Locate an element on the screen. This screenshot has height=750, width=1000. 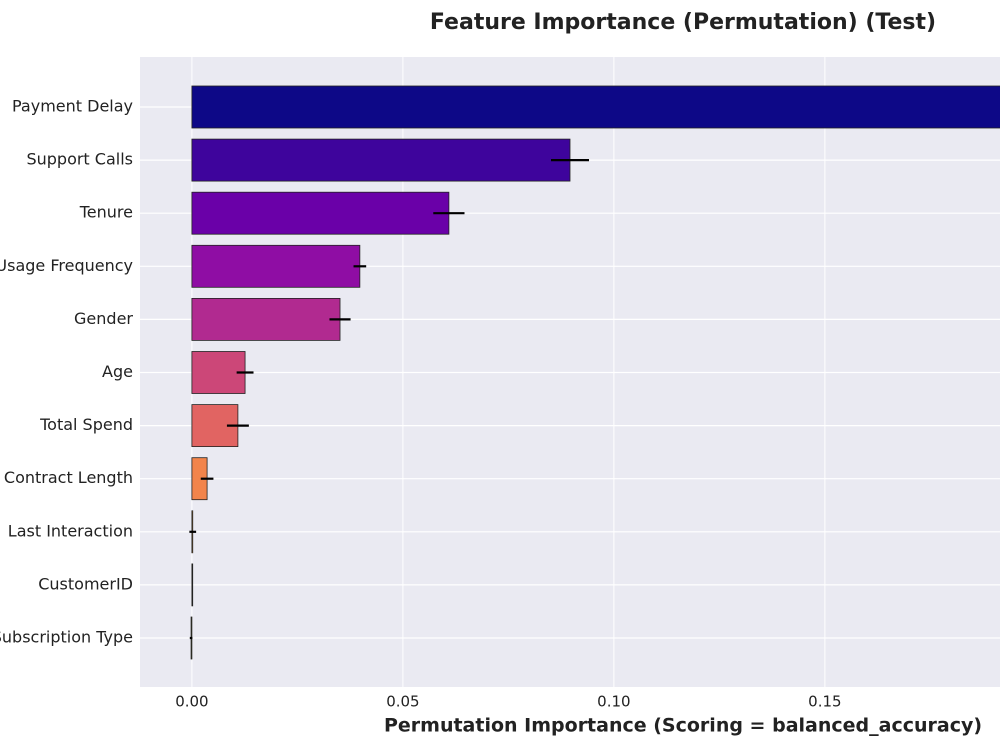
x-tick-label: 0.00 is located at coordinates (191, 702).